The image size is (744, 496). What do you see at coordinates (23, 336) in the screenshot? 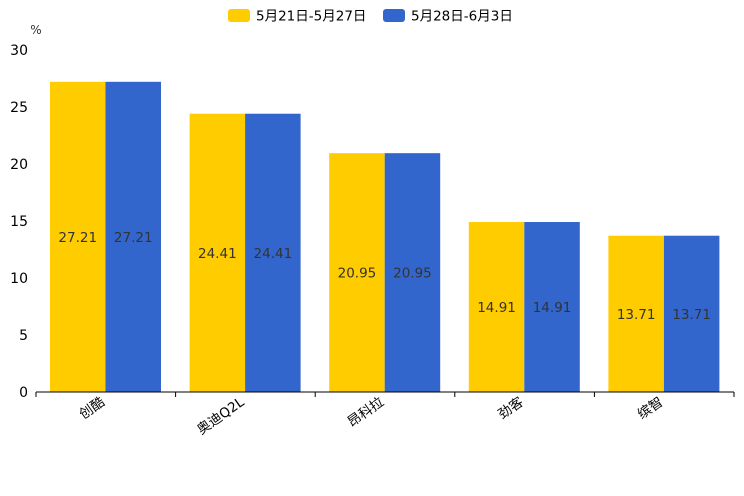
I see `y-tick-label: 5` at bounding box center [23, 336].